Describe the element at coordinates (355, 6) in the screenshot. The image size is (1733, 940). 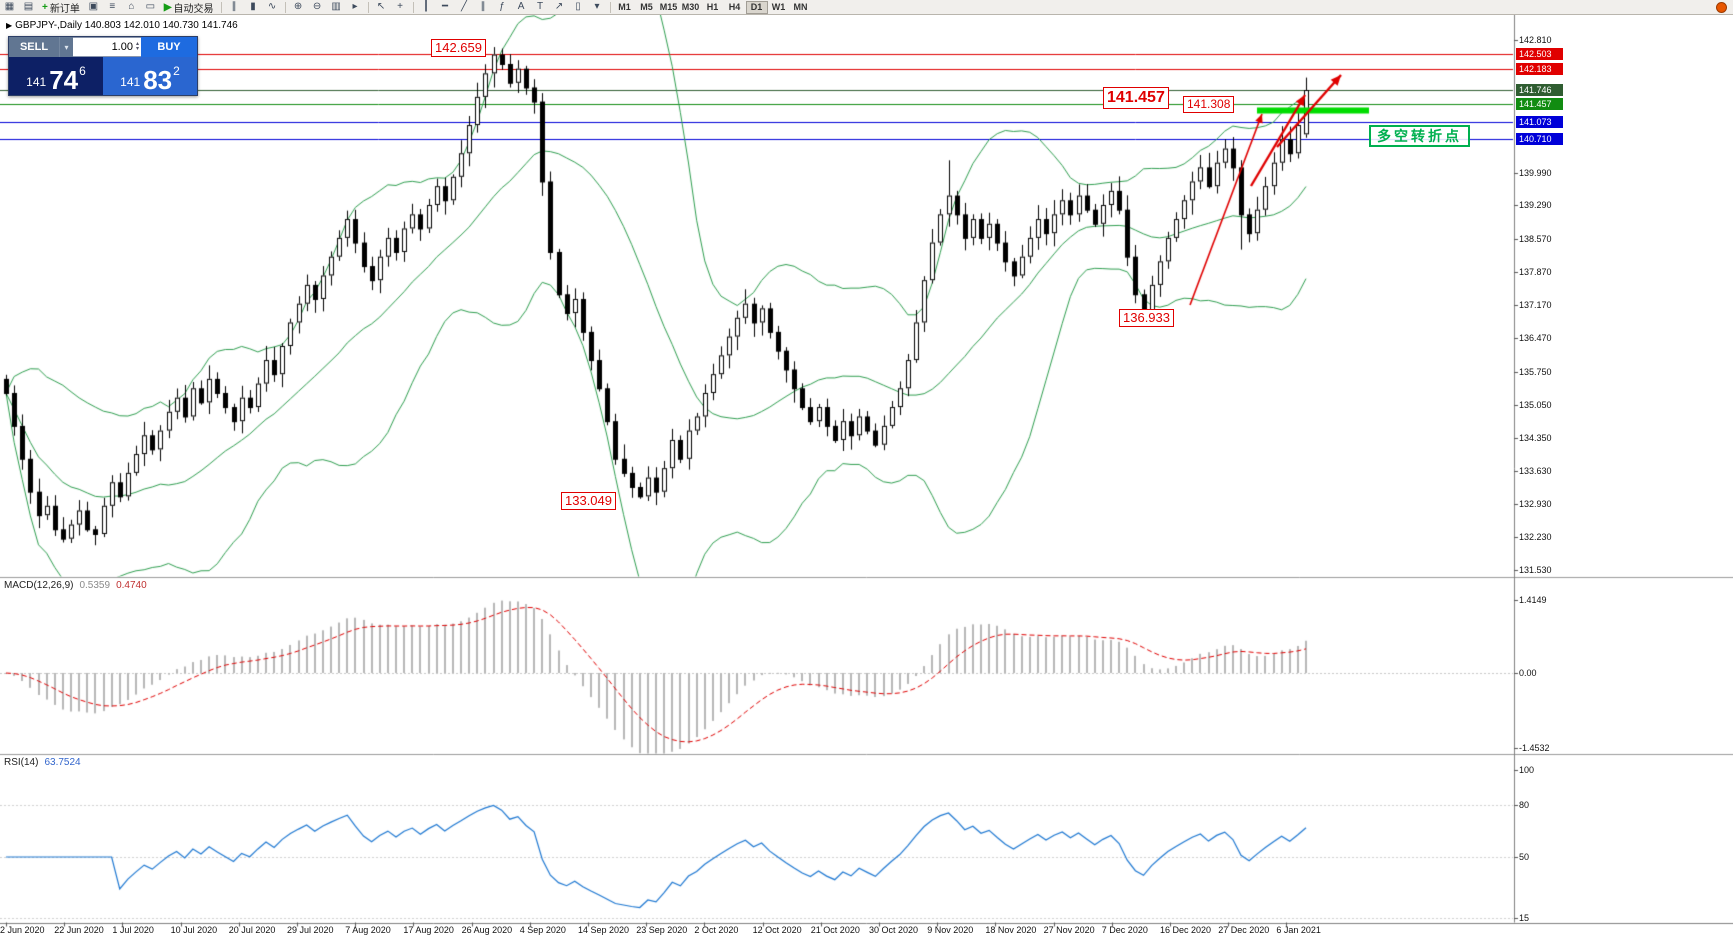
I see `chart-shift-icon: ▸` at that location.